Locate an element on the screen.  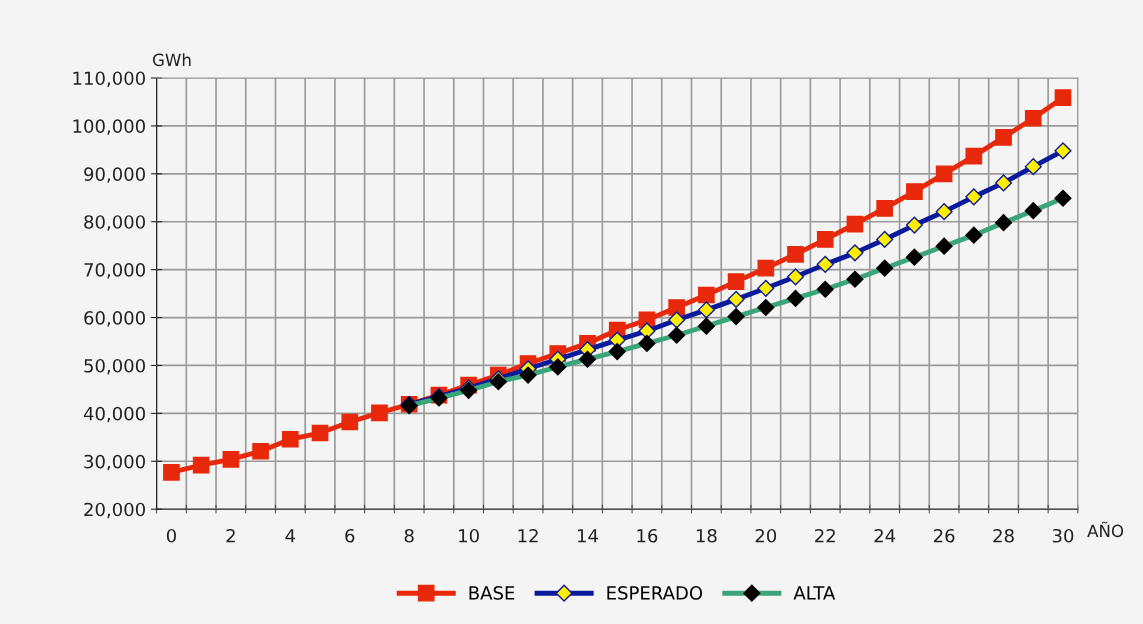
x-tick-label: 10 is located at coordinates (469, 535).